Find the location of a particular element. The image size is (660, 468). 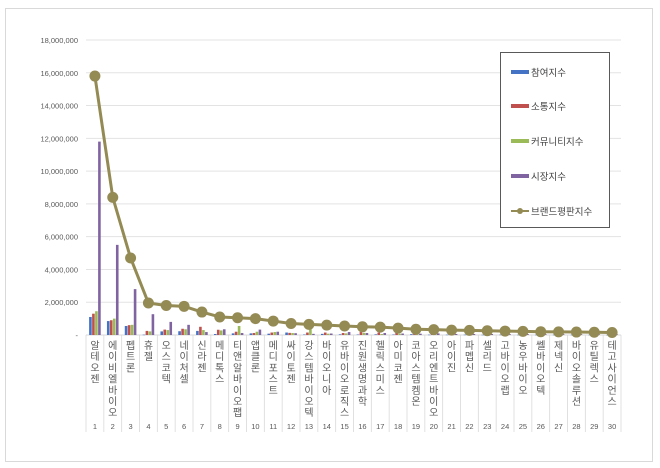

x-rank-label: 16 is located at coordinates (362, 426).